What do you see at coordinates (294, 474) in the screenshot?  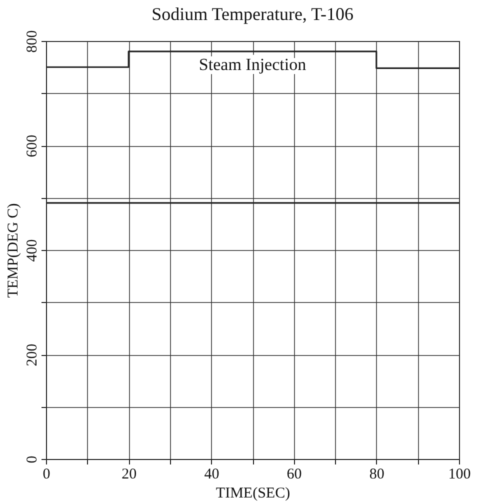 I see `x-tick-label: 60` at bounding box center [294, 474].